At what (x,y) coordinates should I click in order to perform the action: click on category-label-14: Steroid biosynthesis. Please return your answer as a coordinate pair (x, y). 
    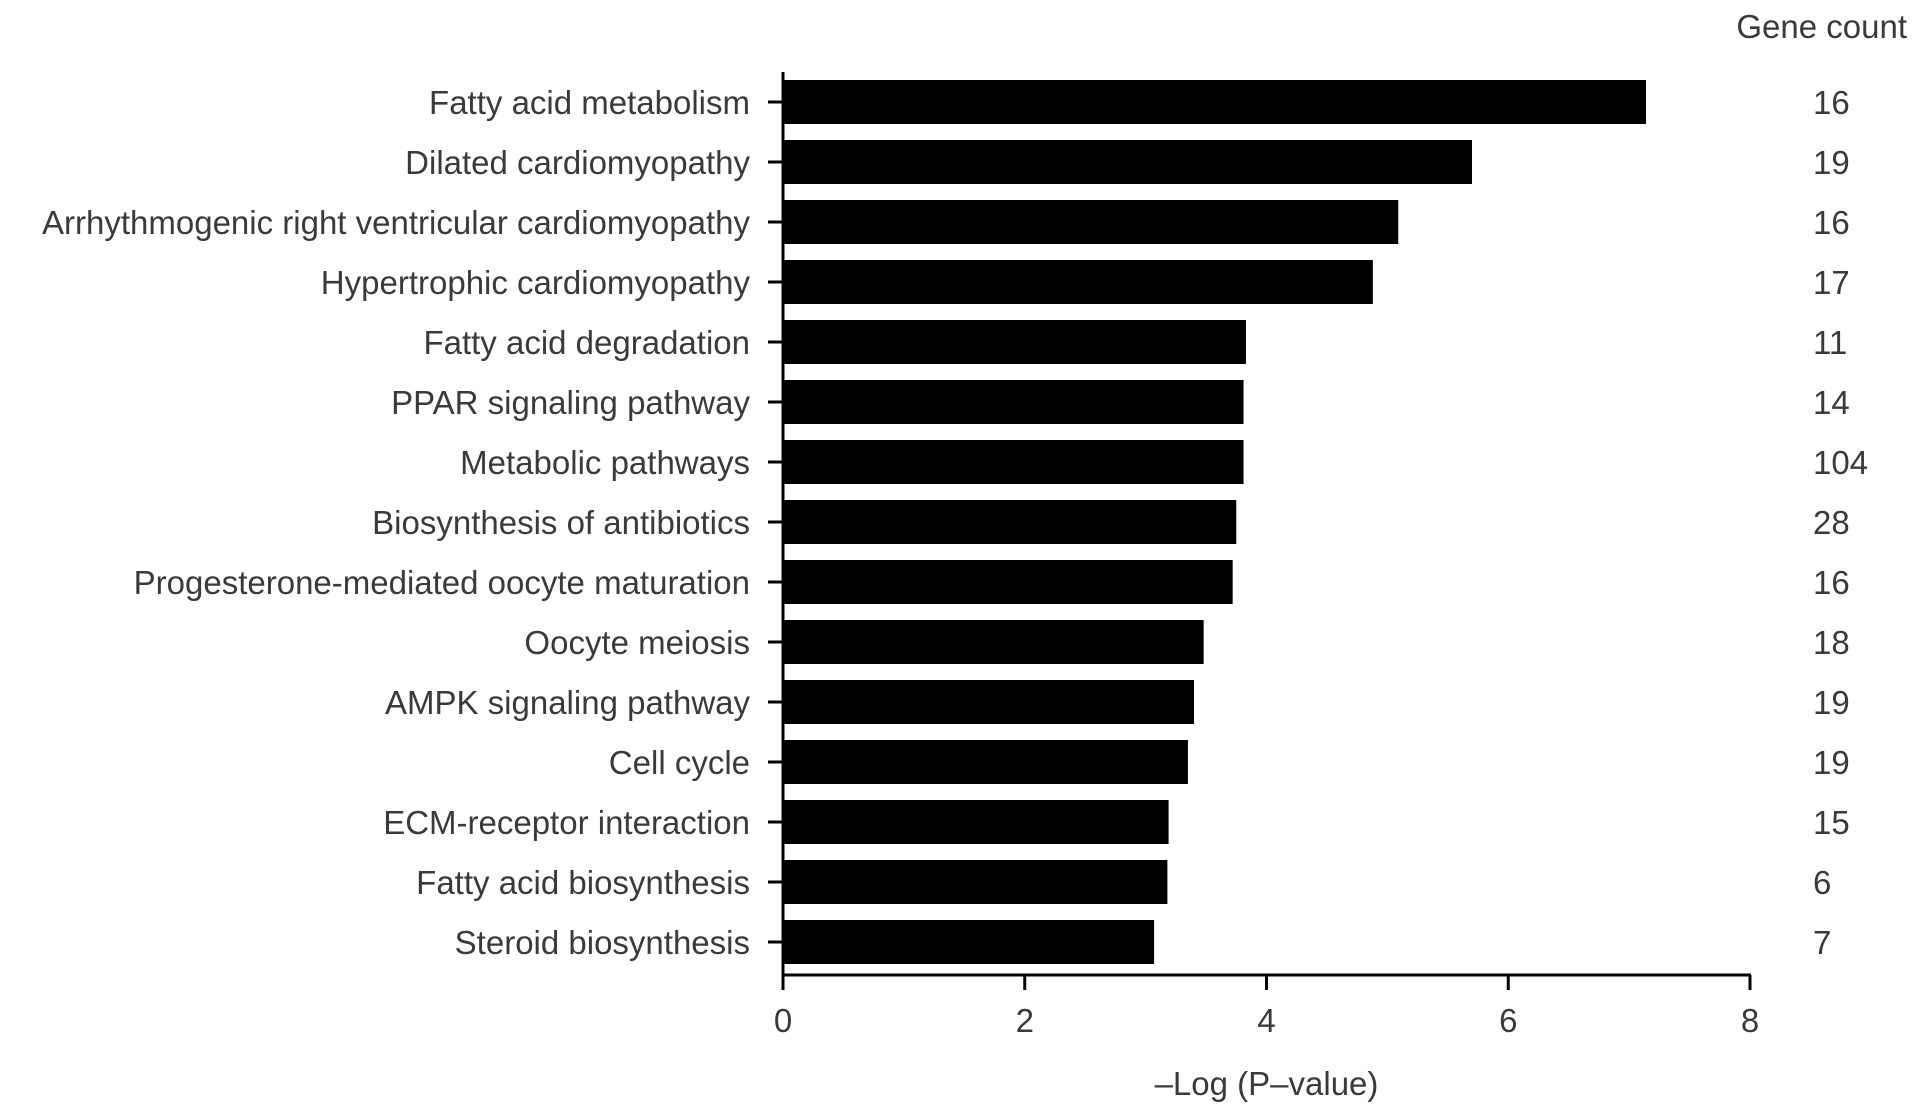
    Looking at the image, I should click on (602, 942).